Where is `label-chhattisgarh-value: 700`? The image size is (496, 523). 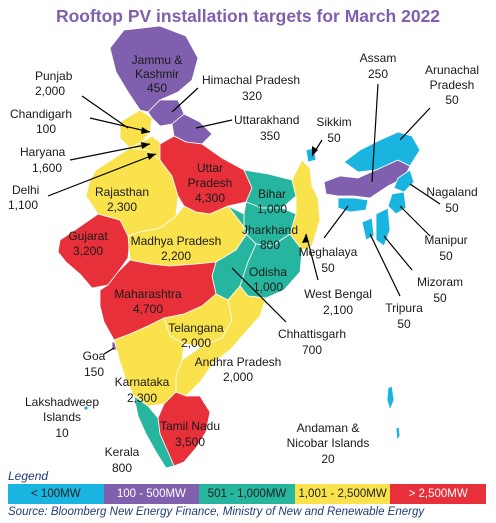
label-chhattisgarh-value: 700 is located at coordinates (312, 350).